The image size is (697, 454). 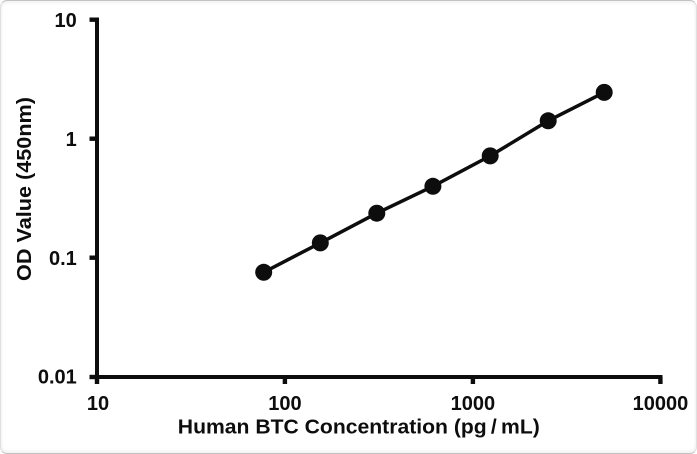 What do you see at coordinates (56, 377) in the screenshot?
I see `svg-text: 0.01` at bounding box center [56, 377].